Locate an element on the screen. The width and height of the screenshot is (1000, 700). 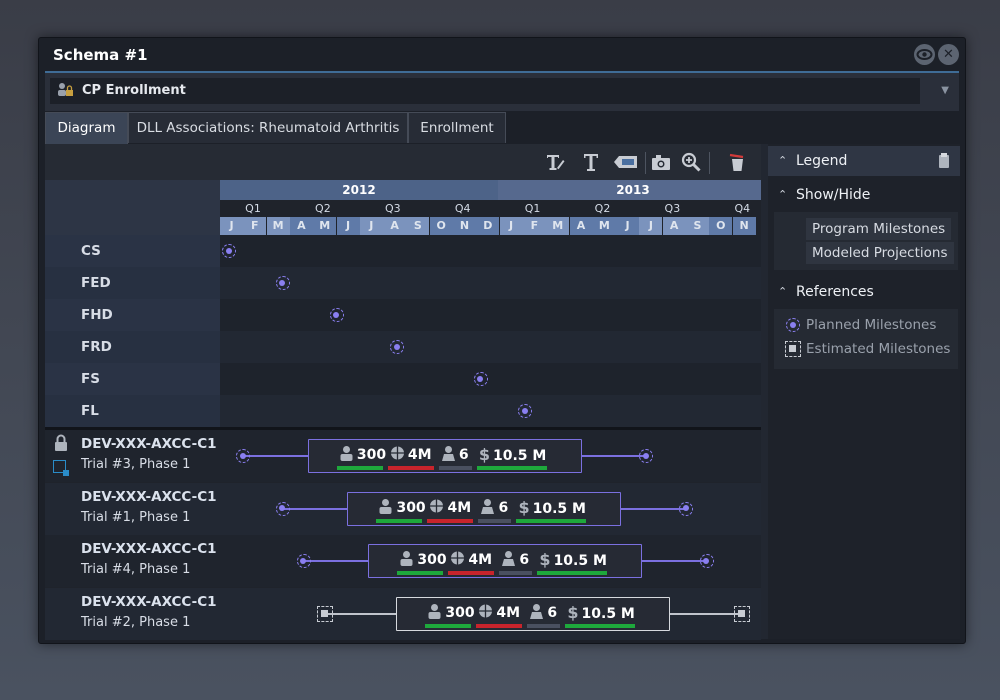
references-header: ⌃ References is located at coordinates (864, 292).